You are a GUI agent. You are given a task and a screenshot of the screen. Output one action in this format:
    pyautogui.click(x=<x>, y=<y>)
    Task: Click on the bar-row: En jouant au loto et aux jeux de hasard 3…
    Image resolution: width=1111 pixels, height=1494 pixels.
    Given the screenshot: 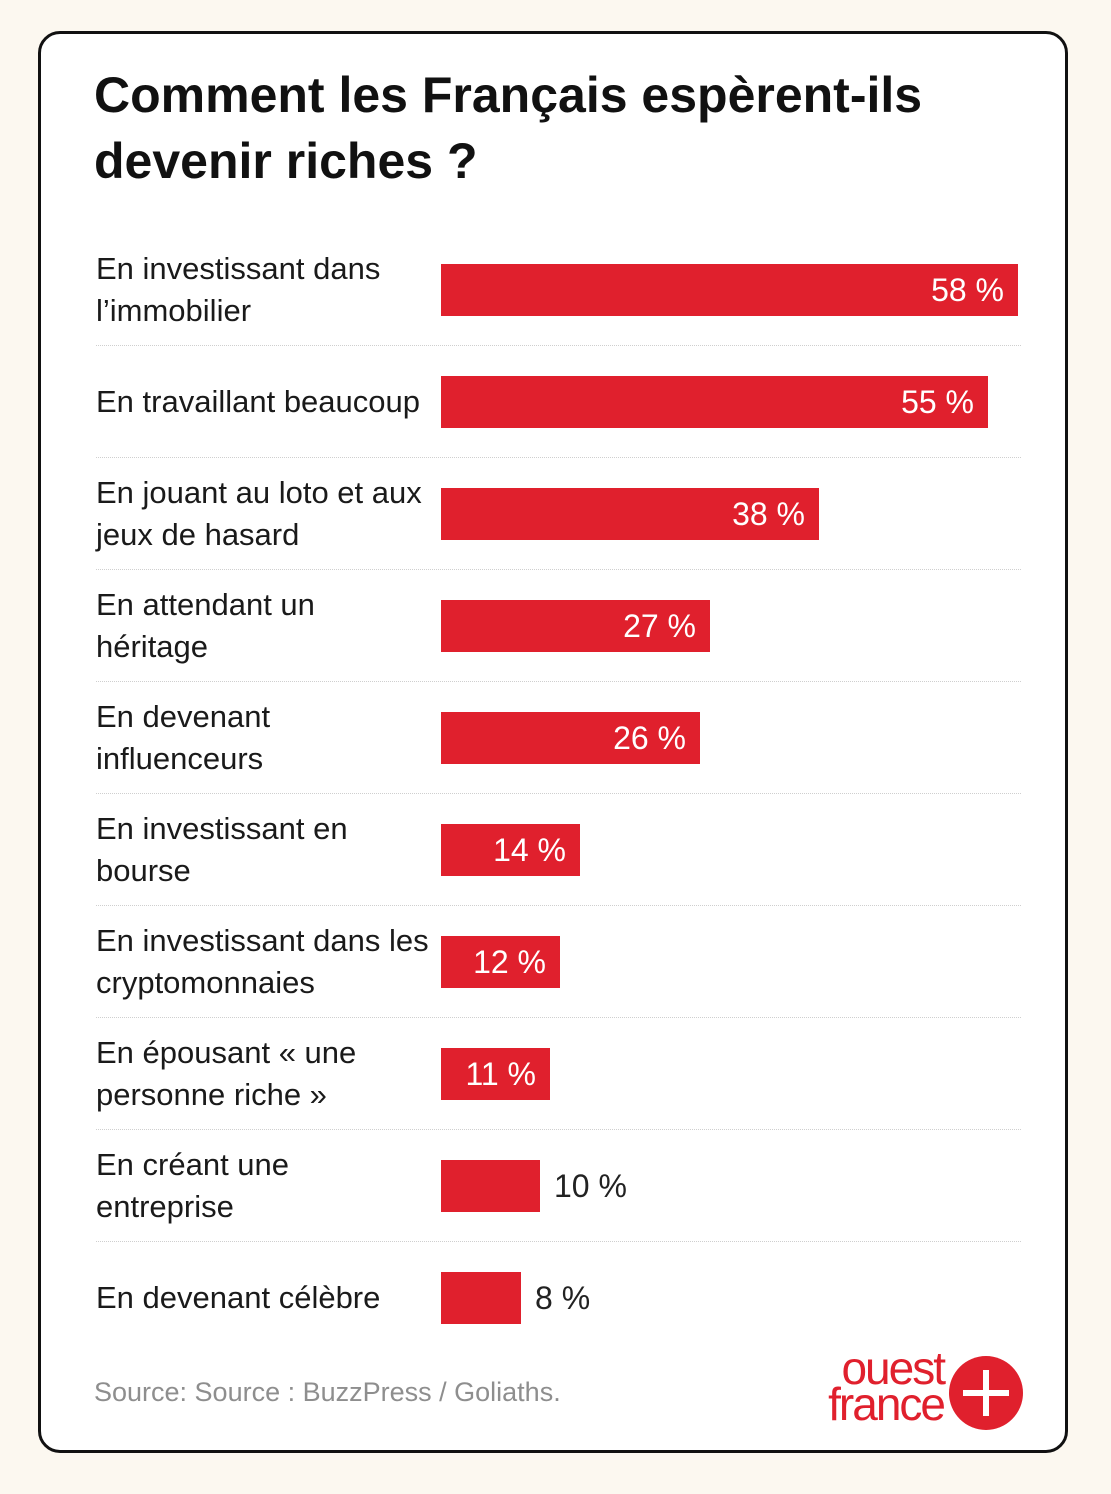 What is the action you would take?
    pyautogui.click(x=558, y=514)
    